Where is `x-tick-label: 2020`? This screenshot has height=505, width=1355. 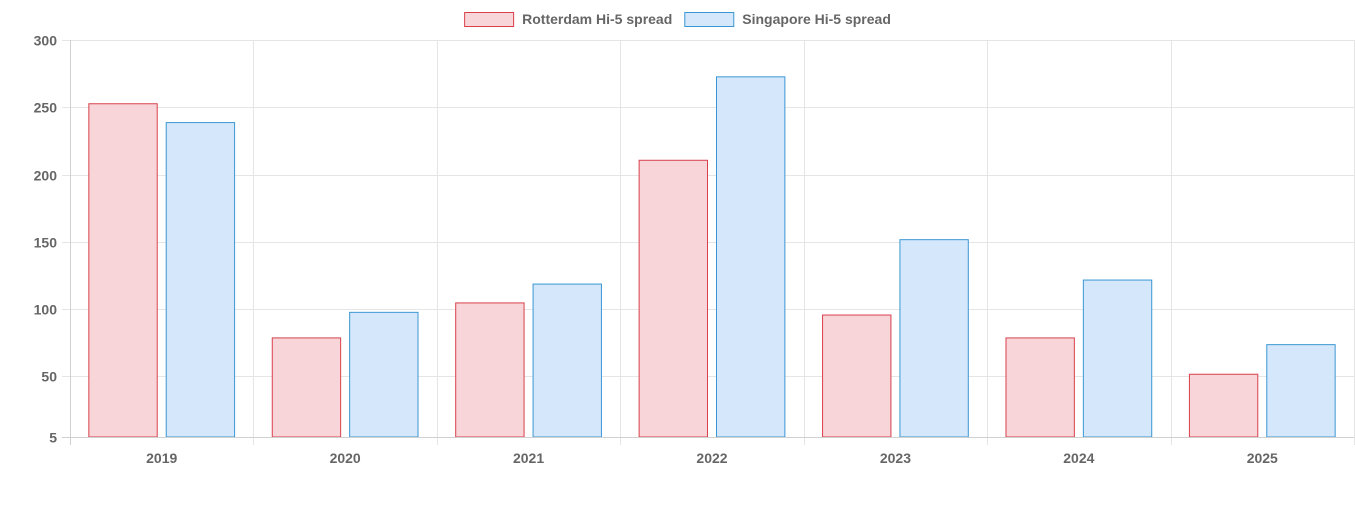 x-tick-label: 2020 is located at coordinates (345, 458).